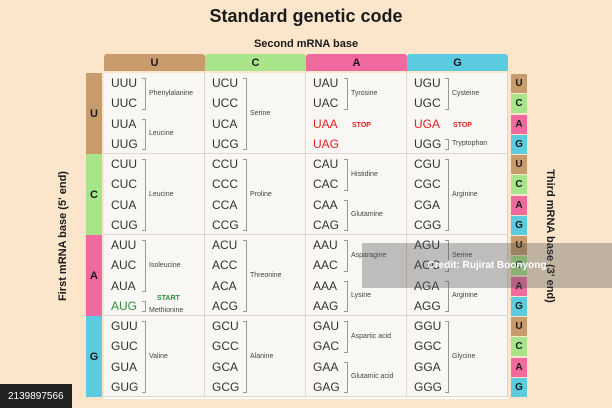 This screenshot has width=612, height=408. I want to click on codon-gcc: GCC, so click(225, 346).